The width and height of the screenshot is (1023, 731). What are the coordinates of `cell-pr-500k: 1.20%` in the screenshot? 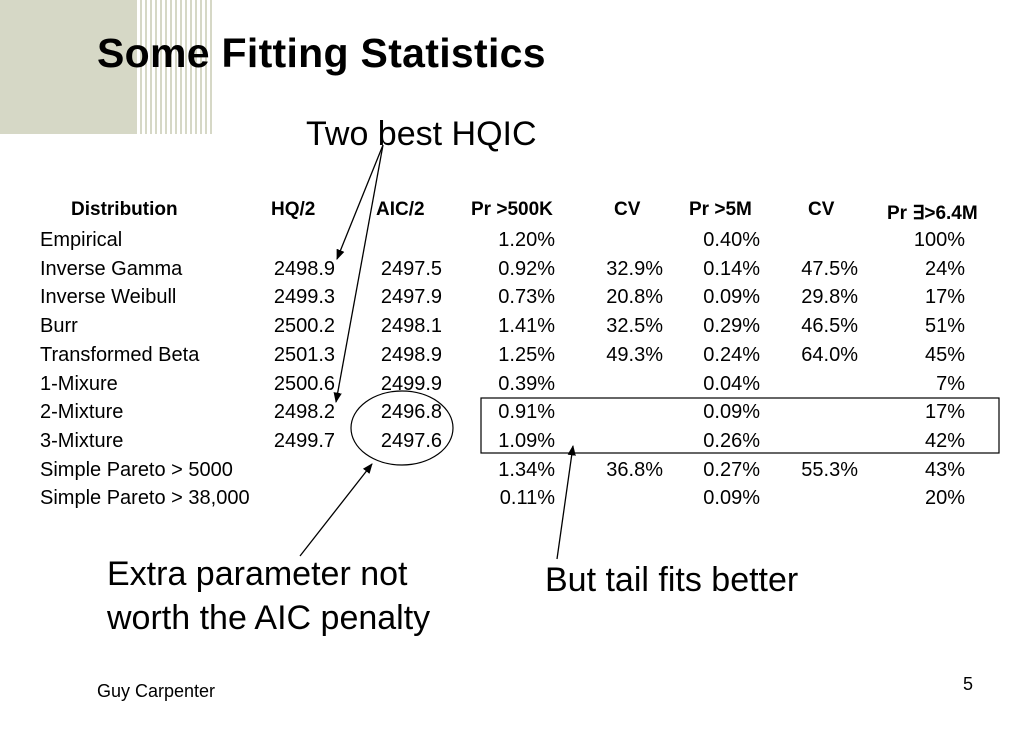 It's located at (526, 240).